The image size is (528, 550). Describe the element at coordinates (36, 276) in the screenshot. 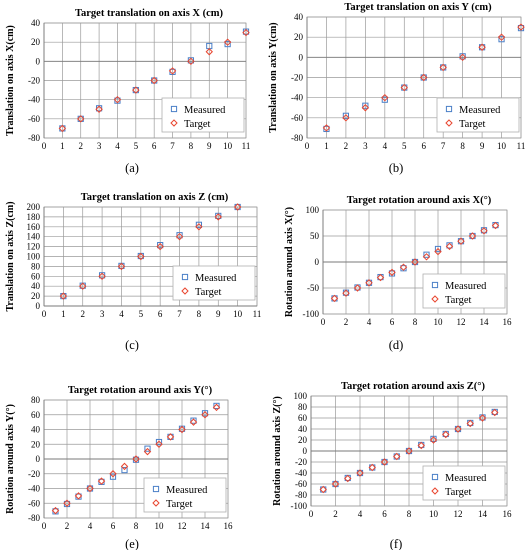

I see `y-tick-label: 60` at that location.